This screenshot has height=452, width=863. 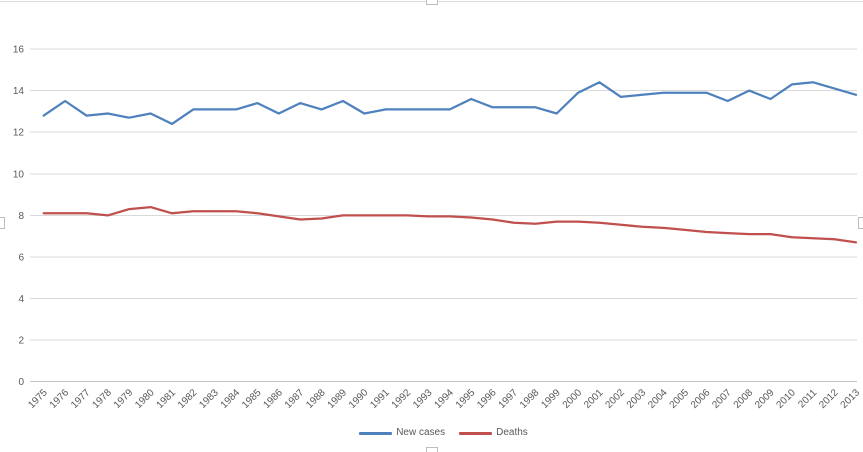 I want to click on y-axis-labels: 0 2 4 6 8 10 12 14 16, so click(x=19, y=217).